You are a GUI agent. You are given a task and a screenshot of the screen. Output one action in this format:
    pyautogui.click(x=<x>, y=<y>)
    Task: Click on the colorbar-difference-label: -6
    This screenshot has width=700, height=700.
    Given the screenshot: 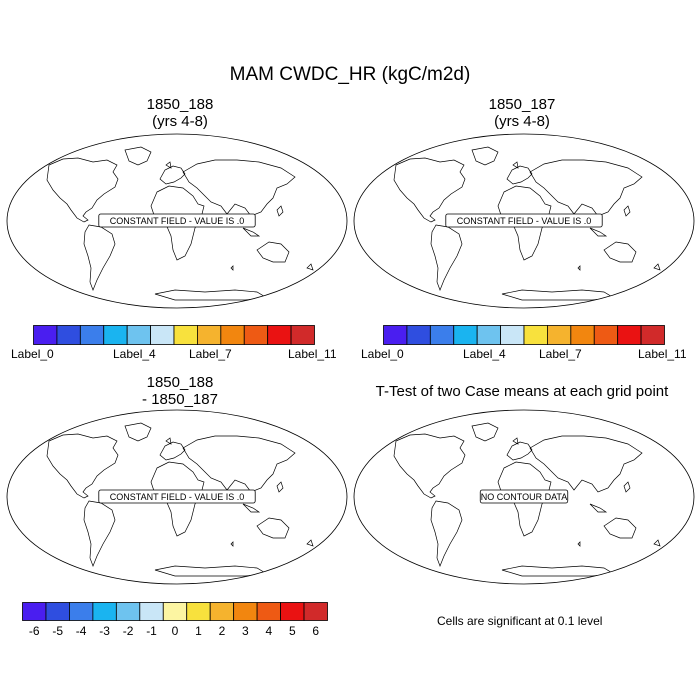 What is the action you would take?
    pyautogui.click(x=34, y=631)
    